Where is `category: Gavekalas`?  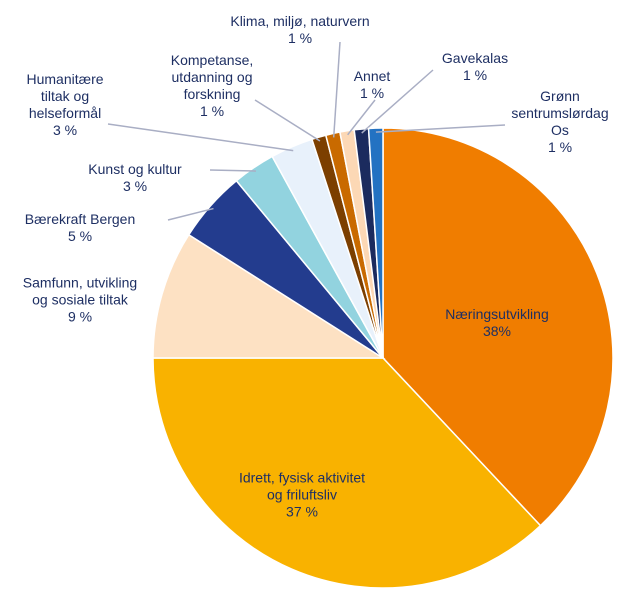 category: Gavekalas is located at coordinates (475, 58).